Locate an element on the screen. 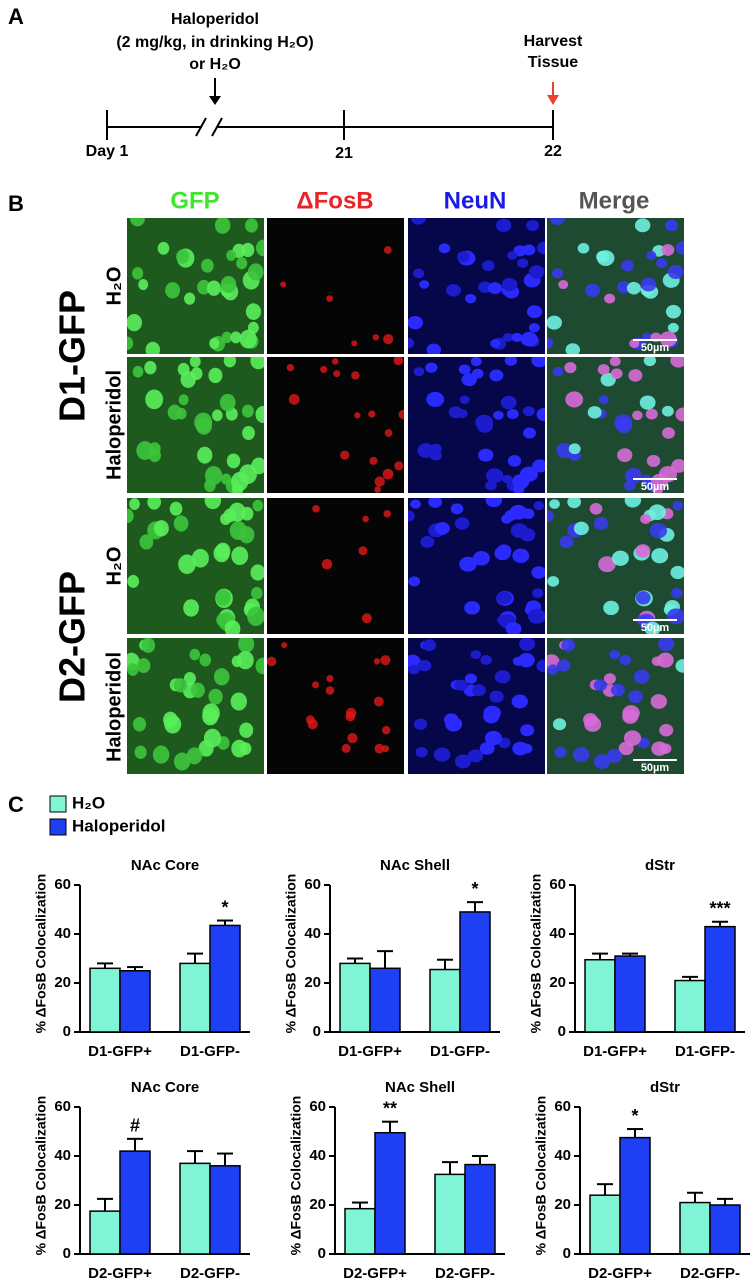 The image size is (756, 1280). x-tick-label: D2-GFP+ is located at coordinates (620, 1272).